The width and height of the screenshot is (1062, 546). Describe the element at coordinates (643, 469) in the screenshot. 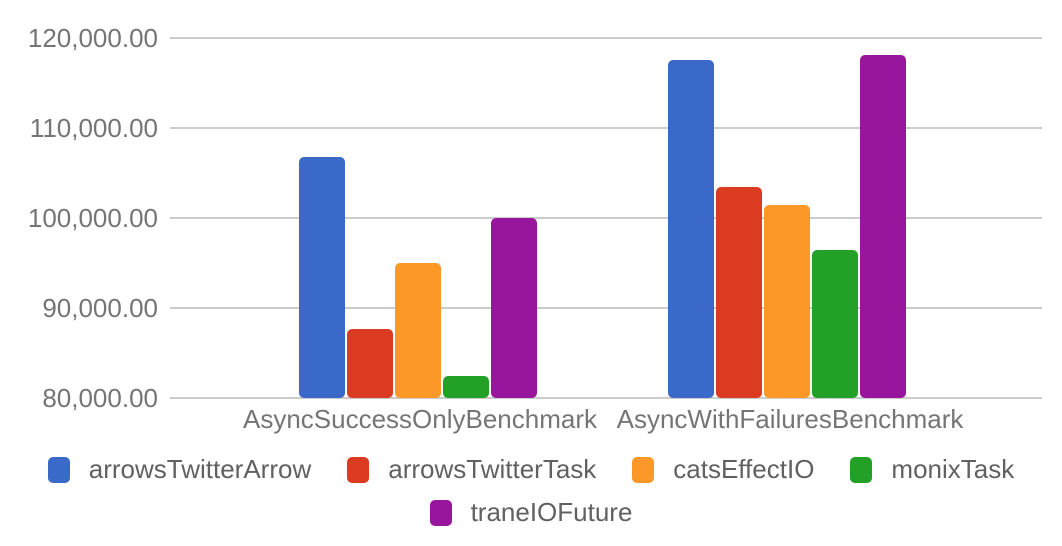

I see `legend-swatch-catsEffectIO` at that location.